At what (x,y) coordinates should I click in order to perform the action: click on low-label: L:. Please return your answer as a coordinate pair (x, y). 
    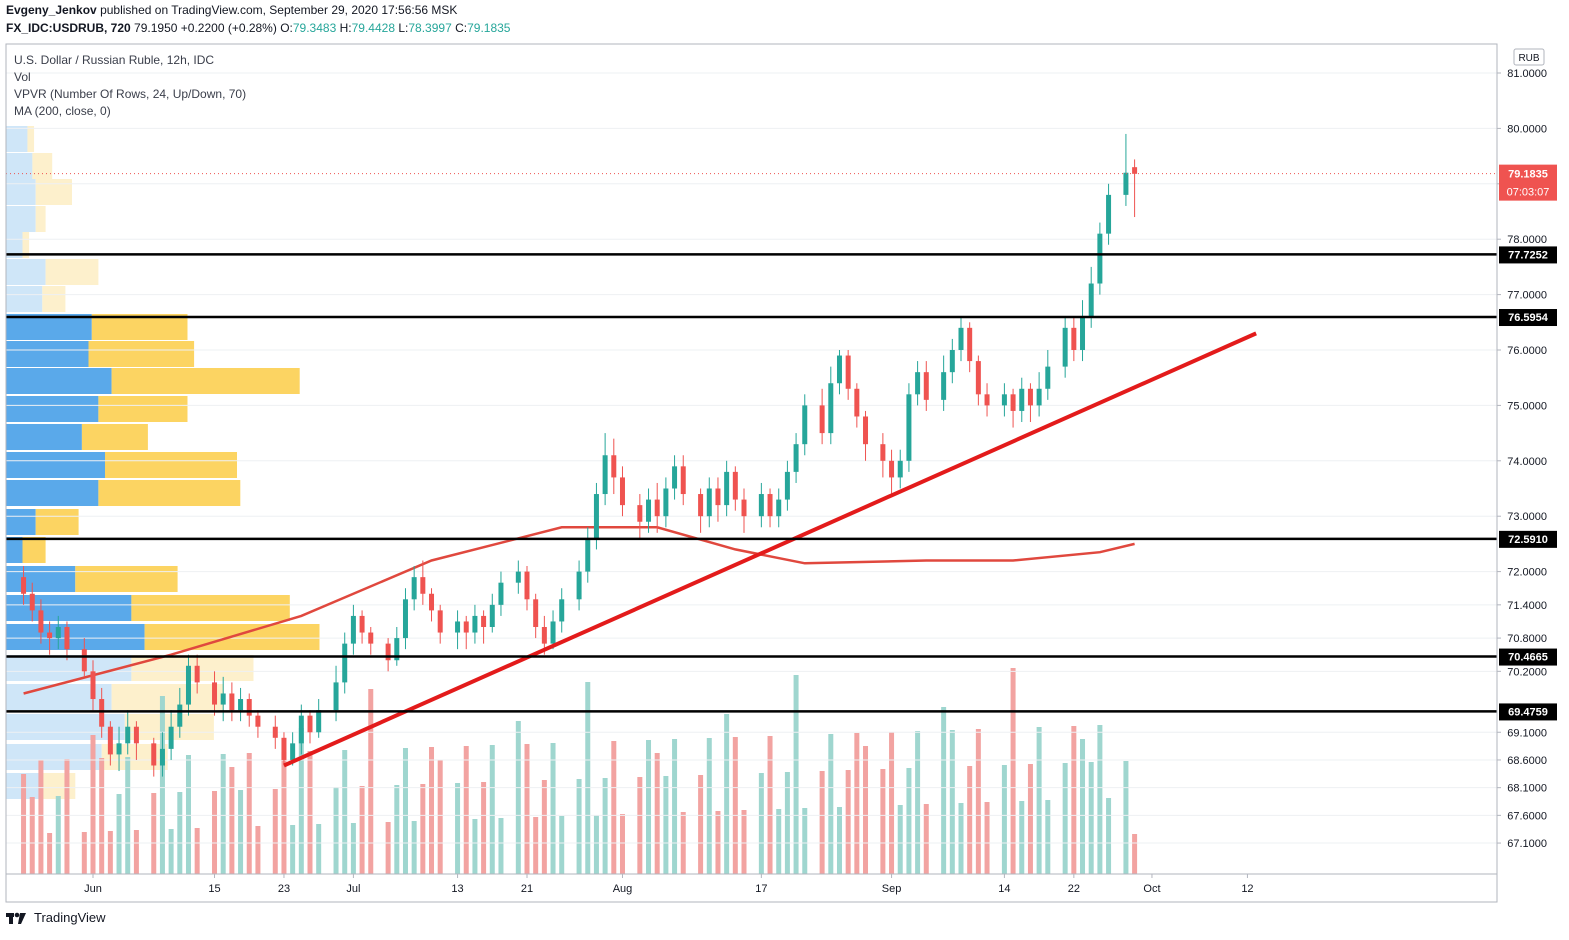
    Looking at the image, I should click on (403, 28).